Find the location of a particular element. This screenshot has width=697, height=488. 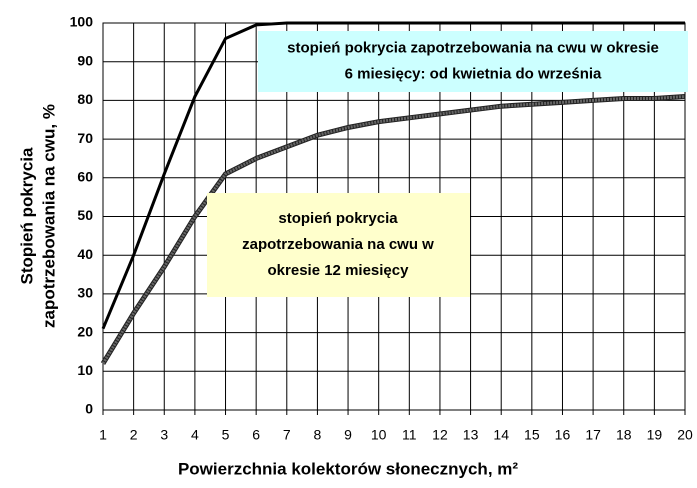

y-tick-label: 50 is located at coordinates (85, 215).